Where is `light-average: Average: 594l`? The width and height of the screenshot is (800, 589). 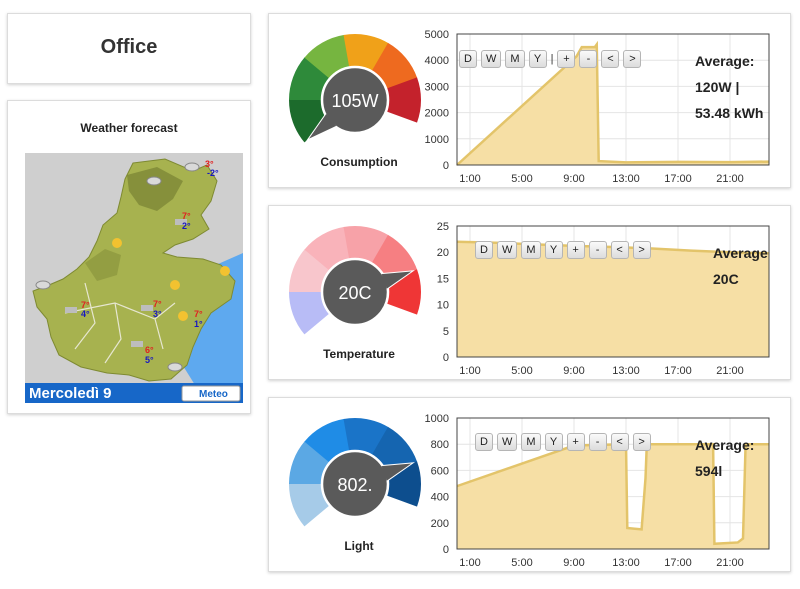
light-average: Average: 594l is located at coordinates (743, 458).